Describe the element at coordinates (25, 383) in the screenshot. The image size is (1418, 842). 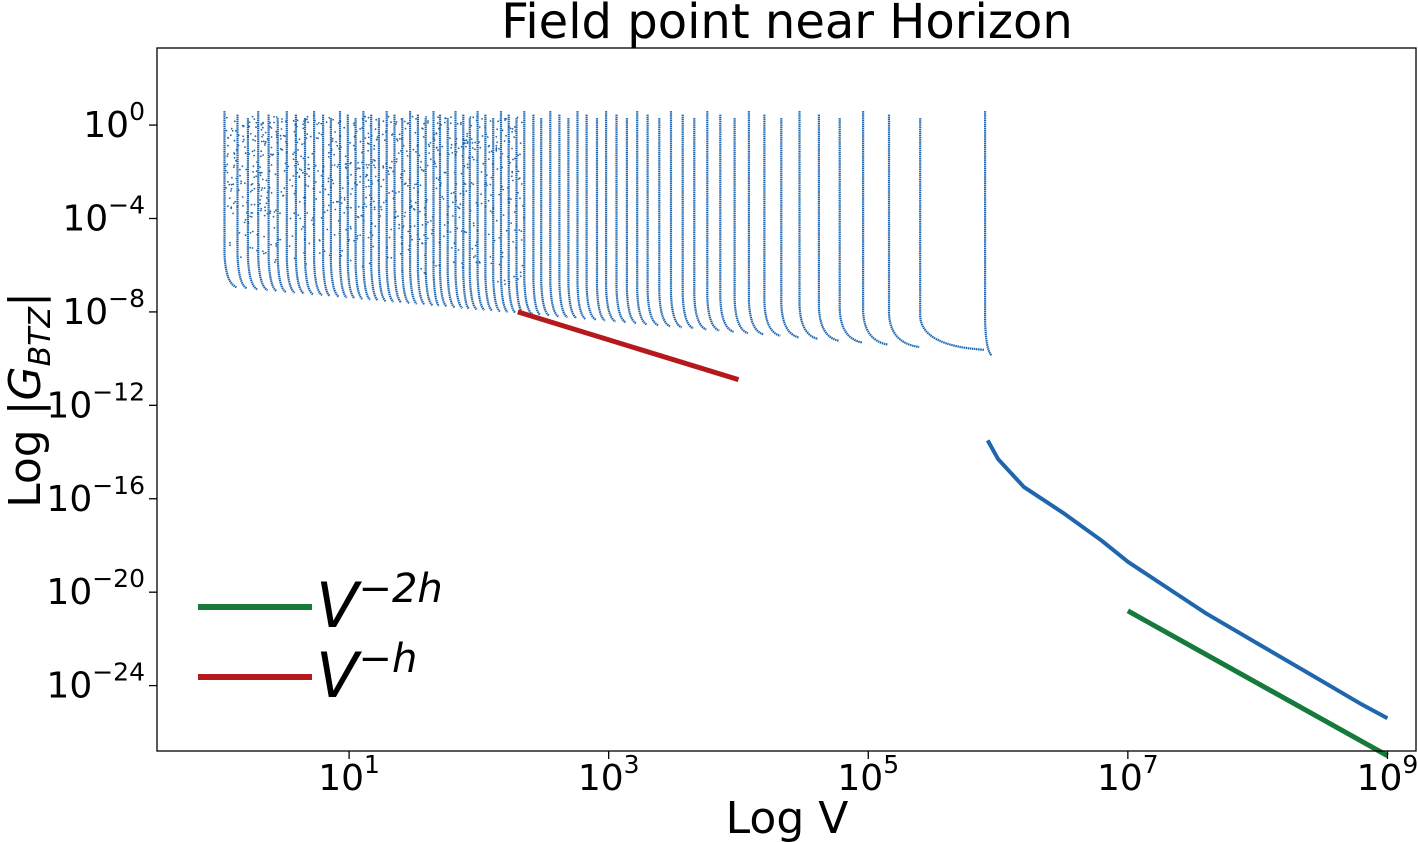
I see `y-axis-title-symbol: G` at that location.